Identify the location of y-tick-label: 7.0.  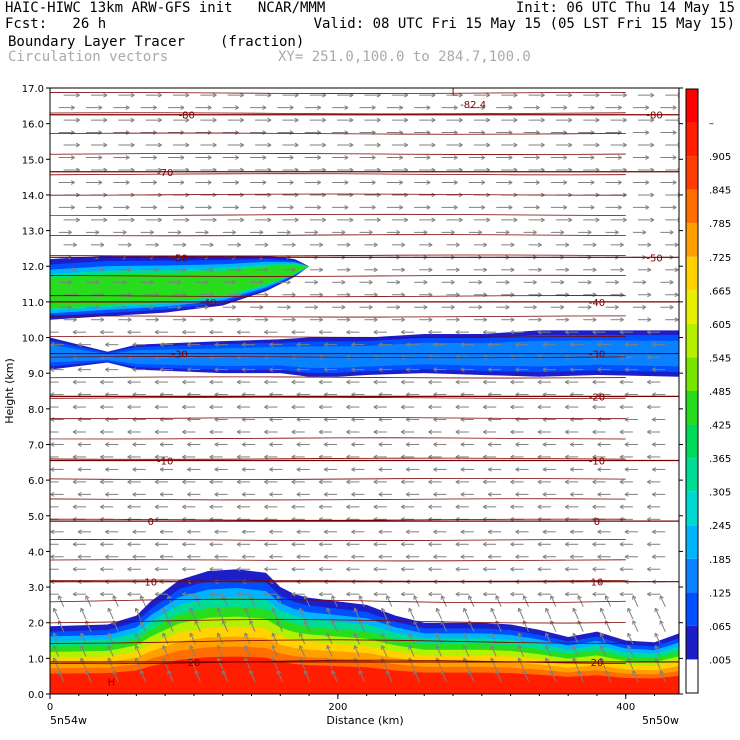
(36, 445).